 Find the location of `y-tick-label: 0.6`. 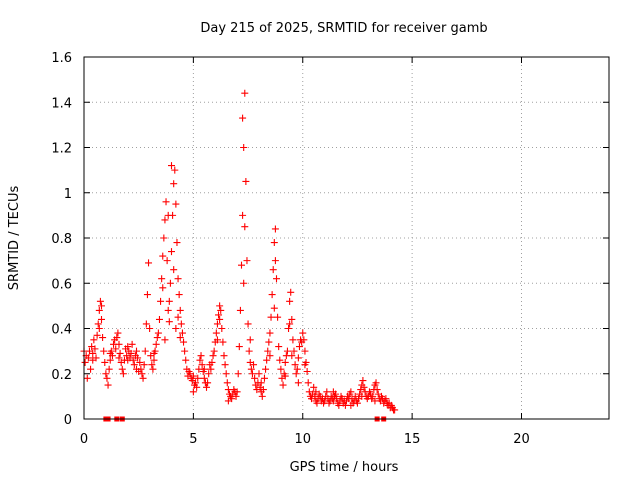

y-tick-label: 0.6 is located at coordinates (61, 284).